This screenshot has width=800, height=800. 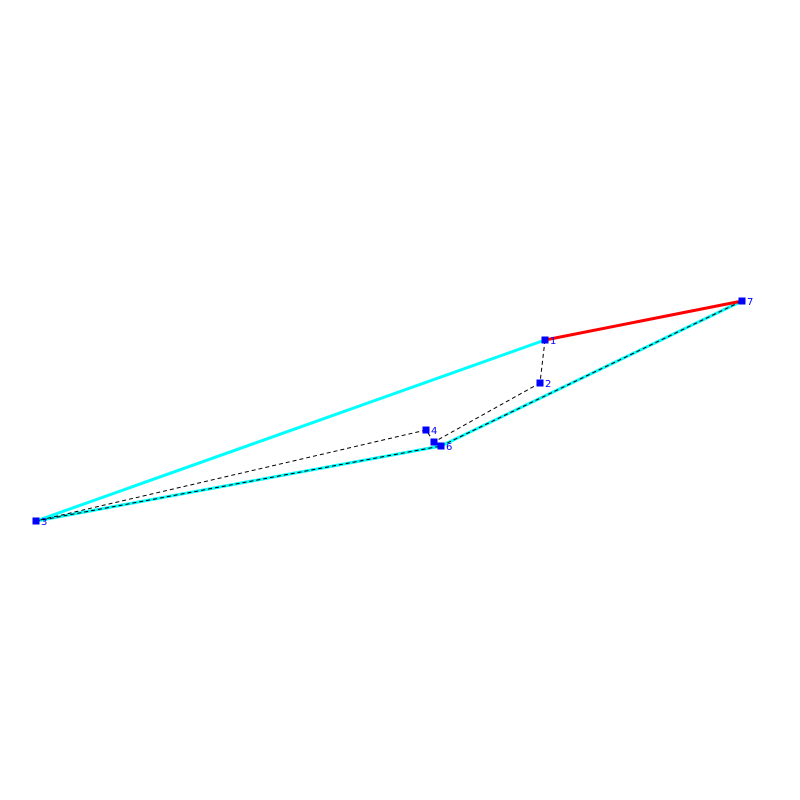 I want to click on highlight-edges-layer, so click(x=643, y=320).